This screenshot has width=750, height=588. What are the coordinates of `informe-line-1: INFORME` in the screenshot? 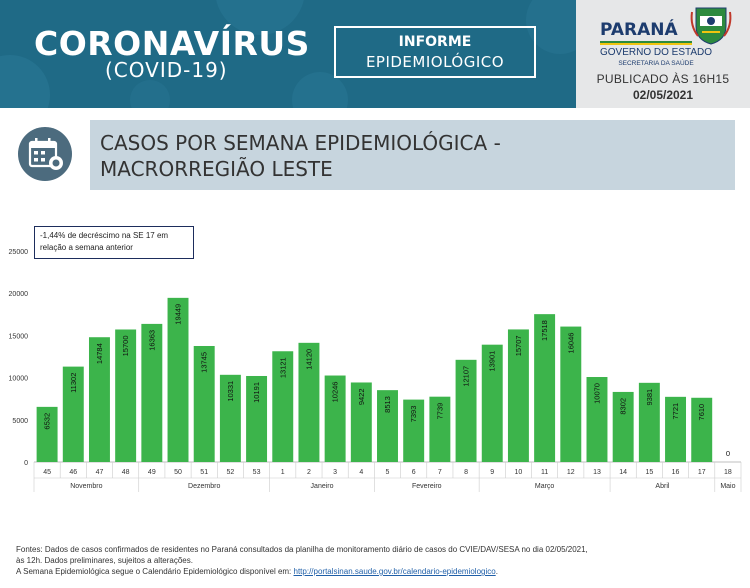 It's located at (435, 42).